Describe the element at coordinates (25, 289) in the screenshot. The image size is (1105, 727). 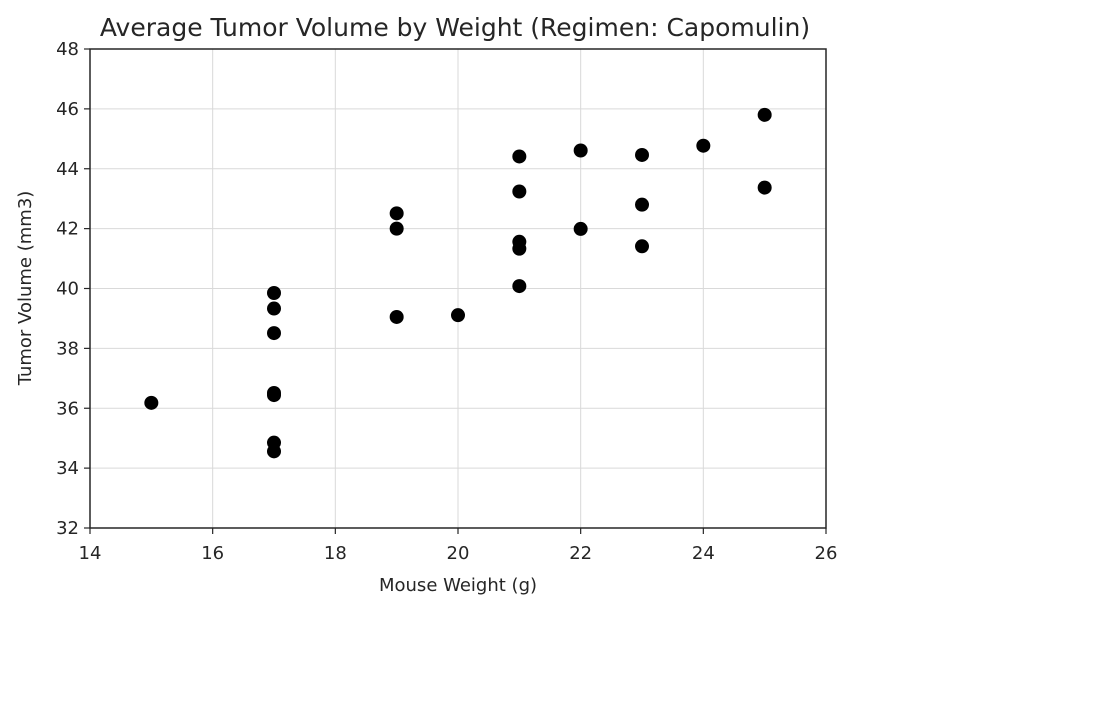
I see `y-axis-label: Tumor Volume (mm3)` at that location.